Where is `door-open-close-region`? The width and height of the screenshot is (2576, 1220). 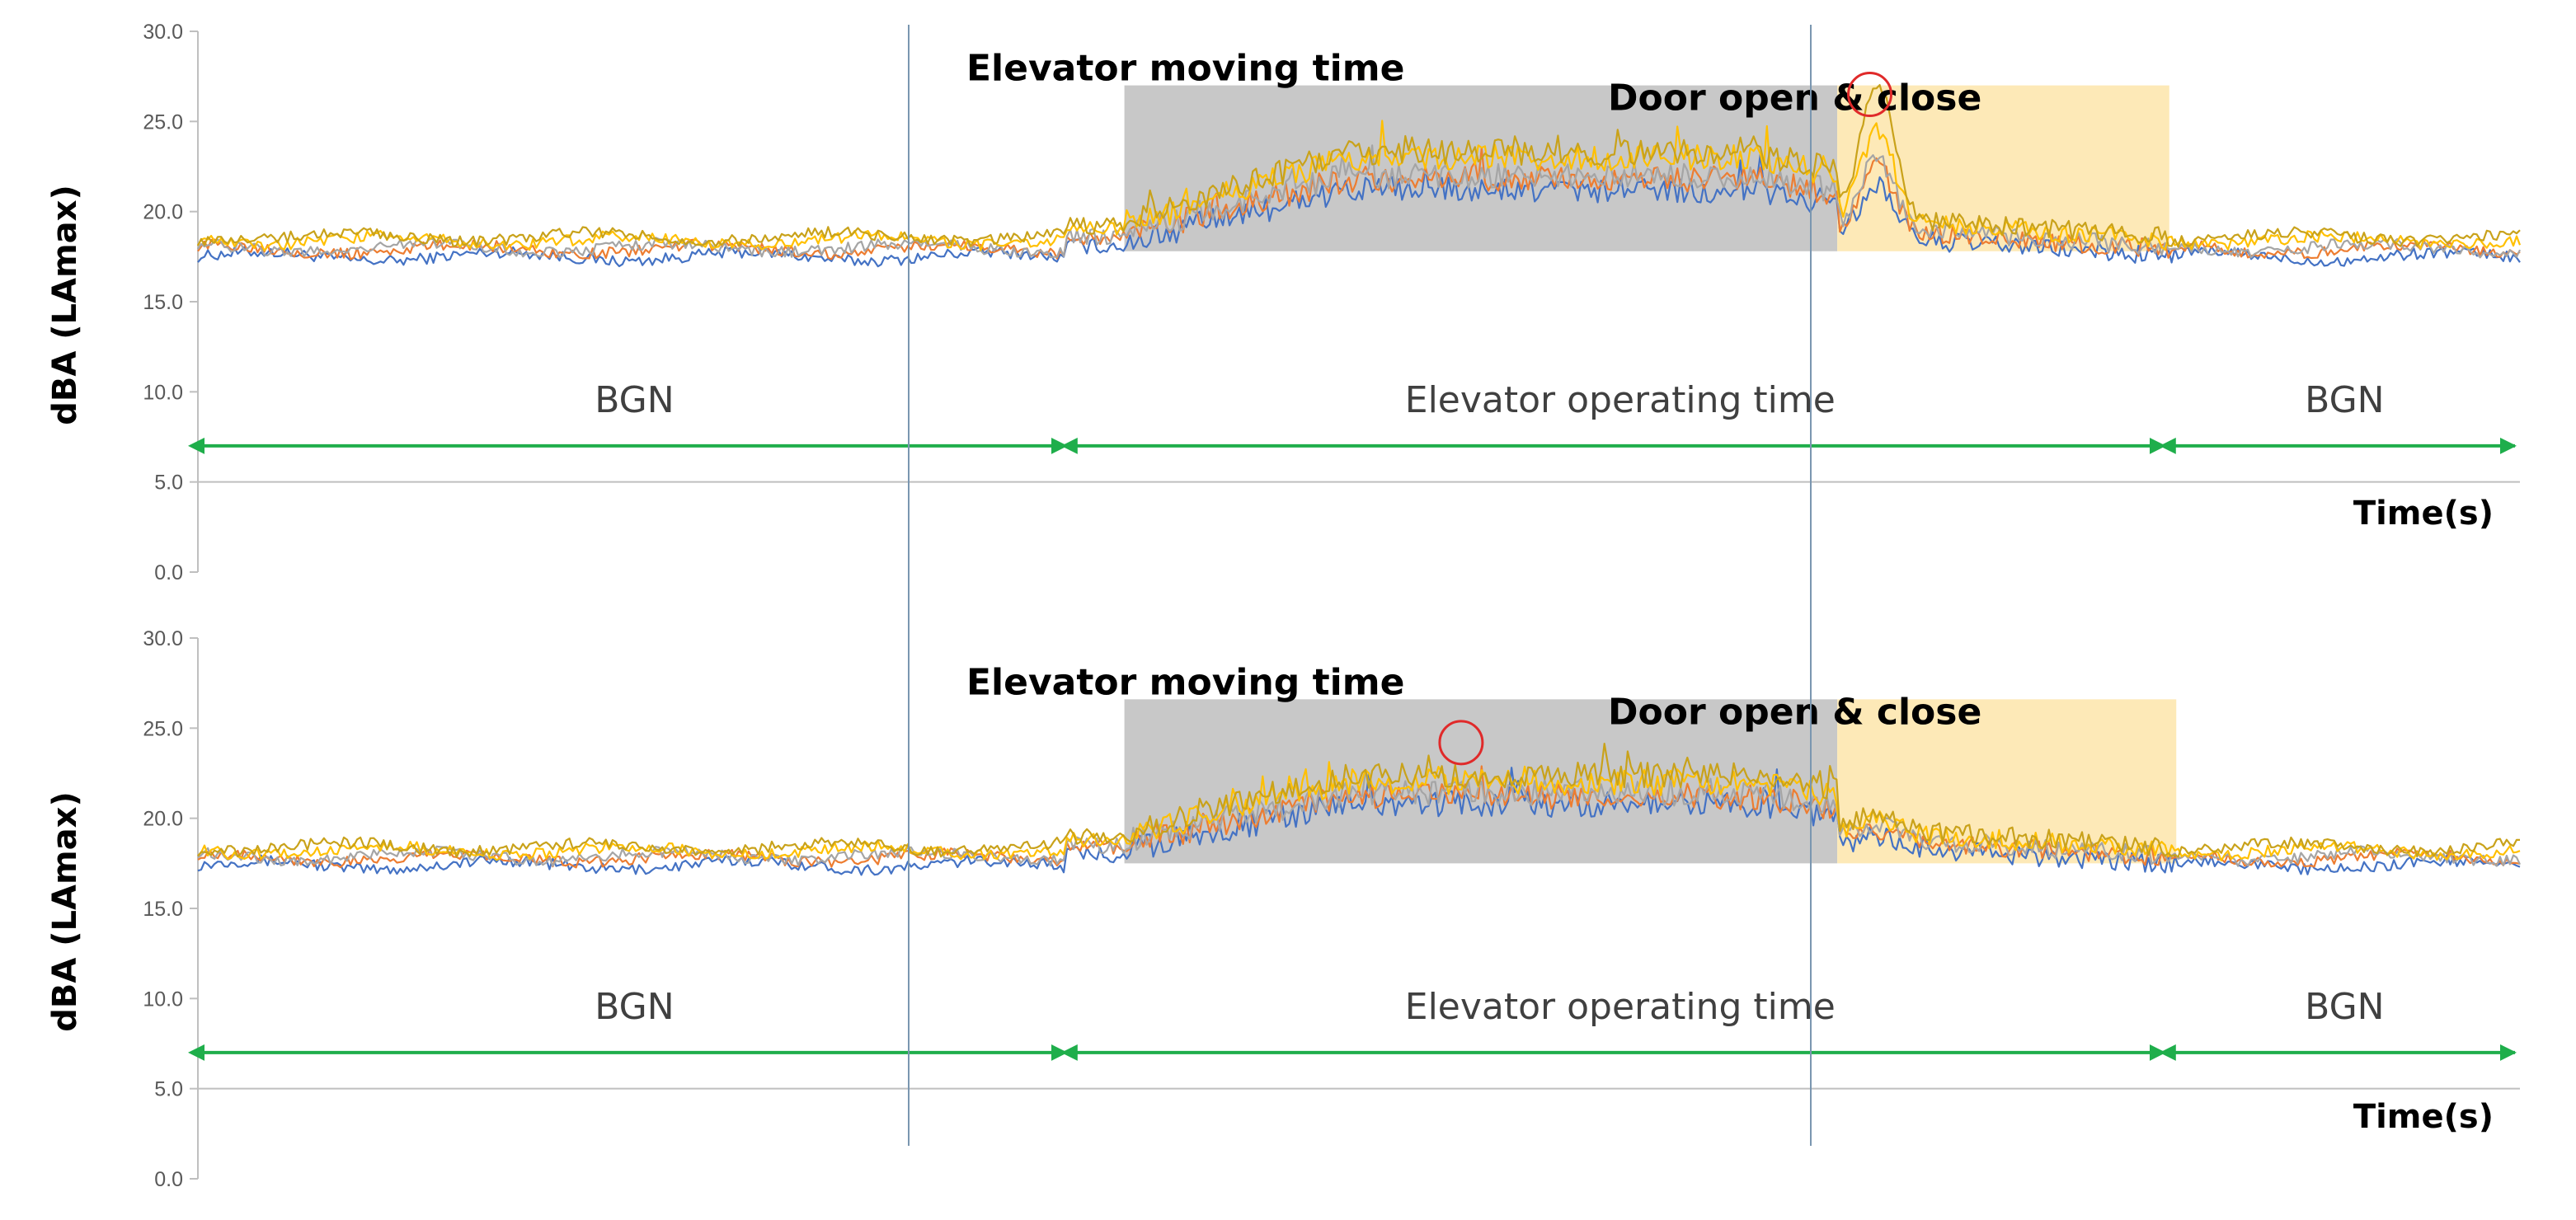 door-open-close-region is located at coordinates (2003, 168).